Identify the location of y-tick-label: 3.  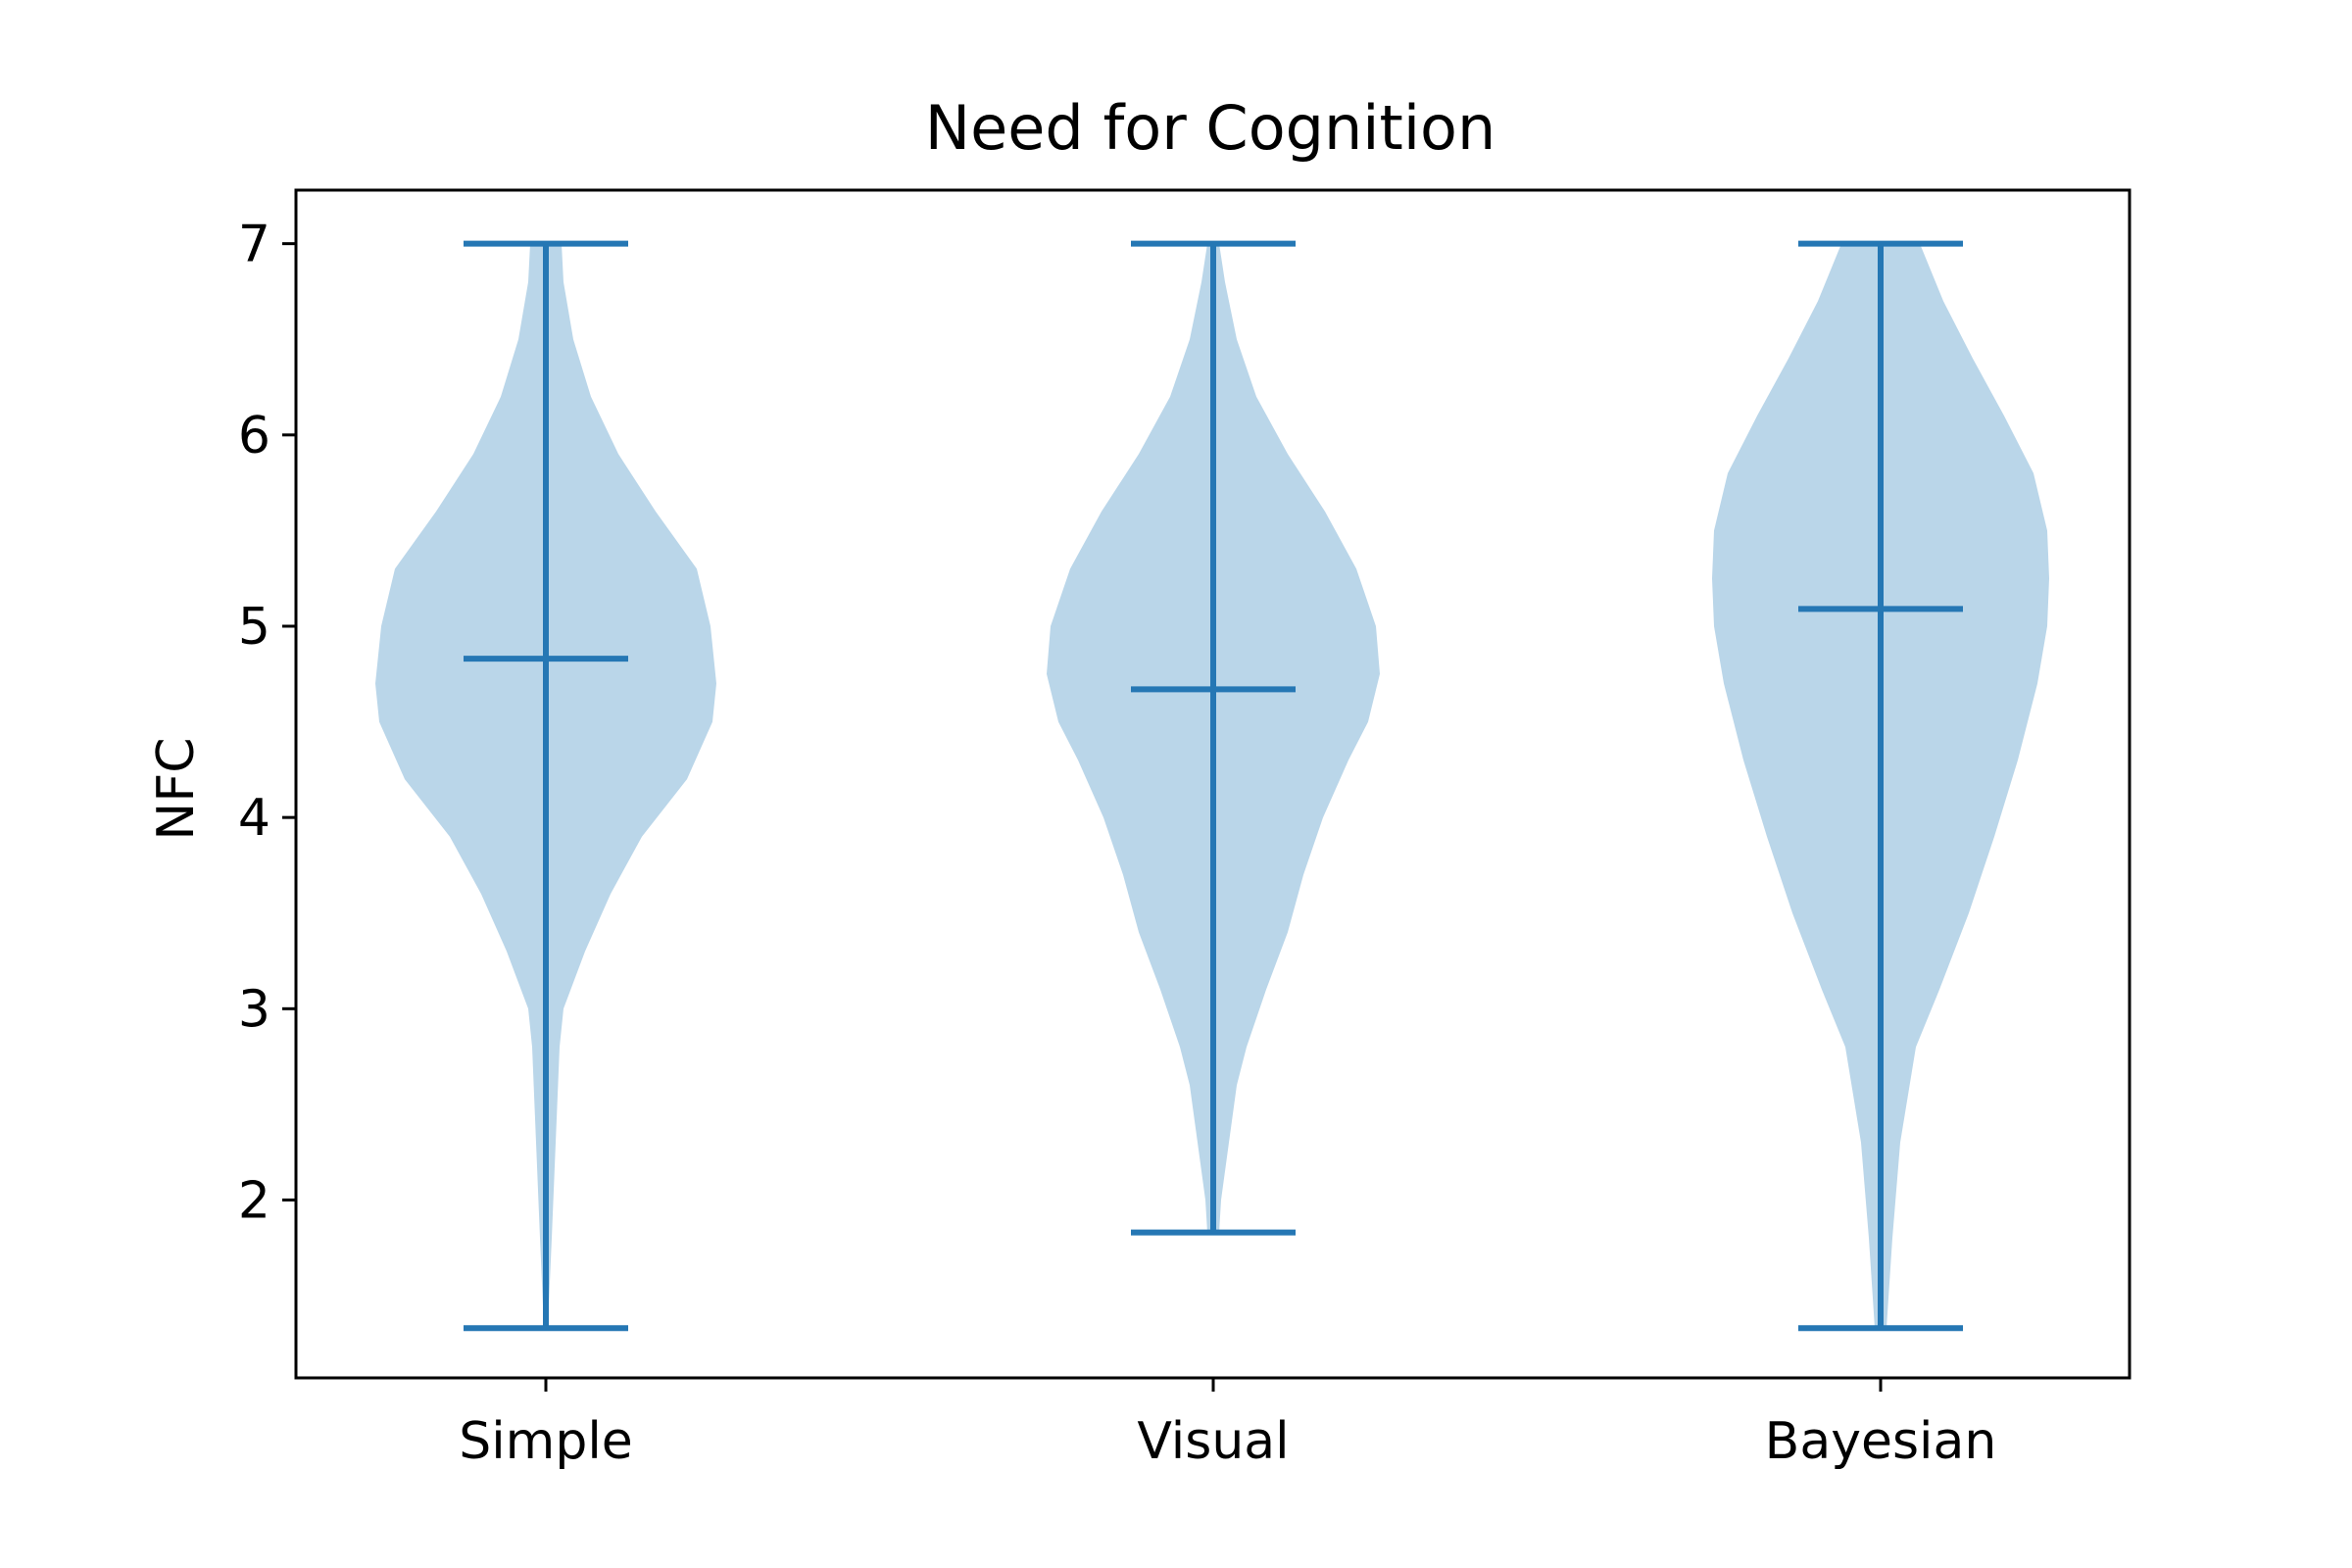
(254, 1009).